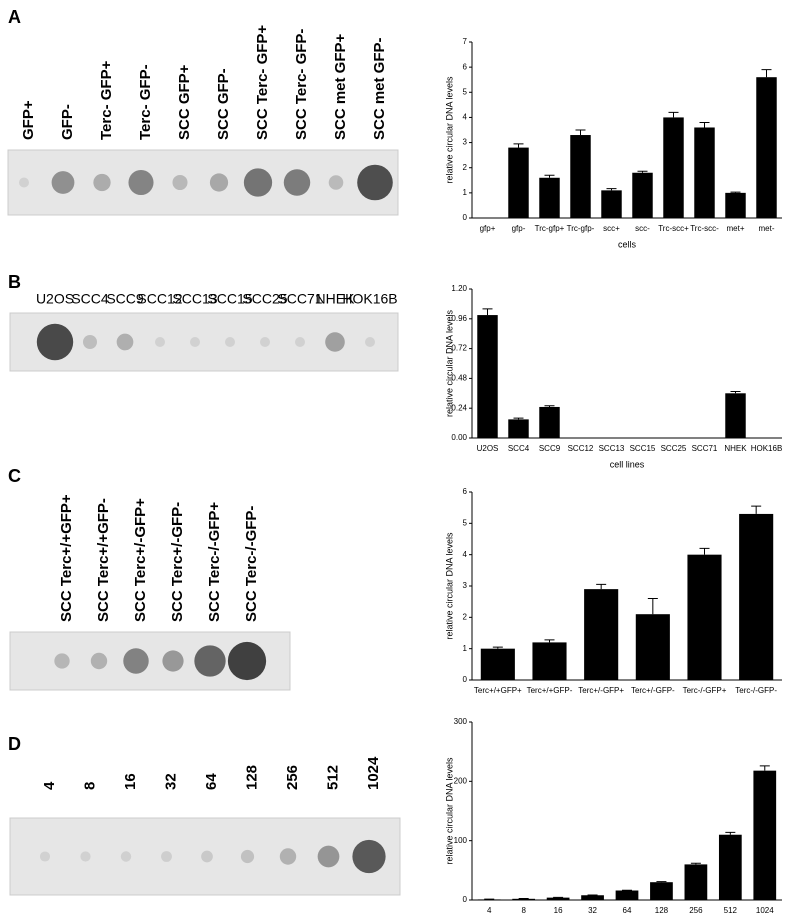 The width and height of the screenshot is (800, 924). What do you see at coordinates (49, 785) in the screenshot?
I see `lane-label: 4` at bounding box center [49, 785].